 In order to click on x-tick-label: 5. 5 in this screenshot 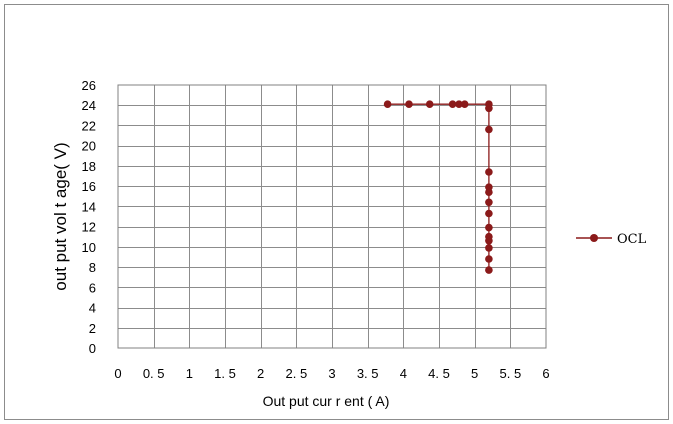, I will do `click(510, 373)`.